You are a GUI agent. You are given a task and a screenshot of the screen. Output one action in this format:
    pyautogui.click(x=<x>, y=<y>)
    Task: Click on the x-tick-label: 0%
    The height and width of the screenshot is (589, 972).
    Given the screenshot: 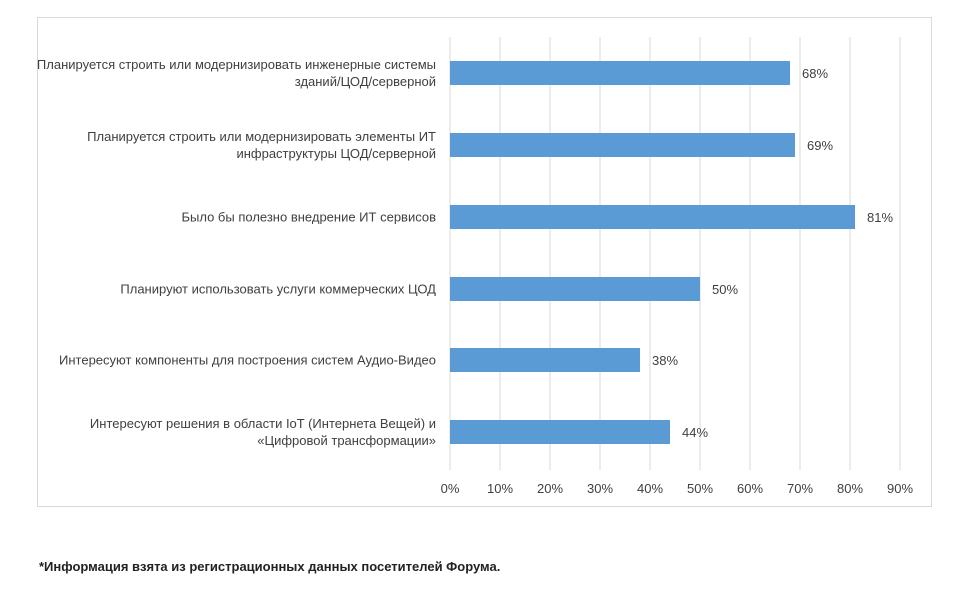 What is the action you would take?
    pyautogui.click(x=450, y=488)
    